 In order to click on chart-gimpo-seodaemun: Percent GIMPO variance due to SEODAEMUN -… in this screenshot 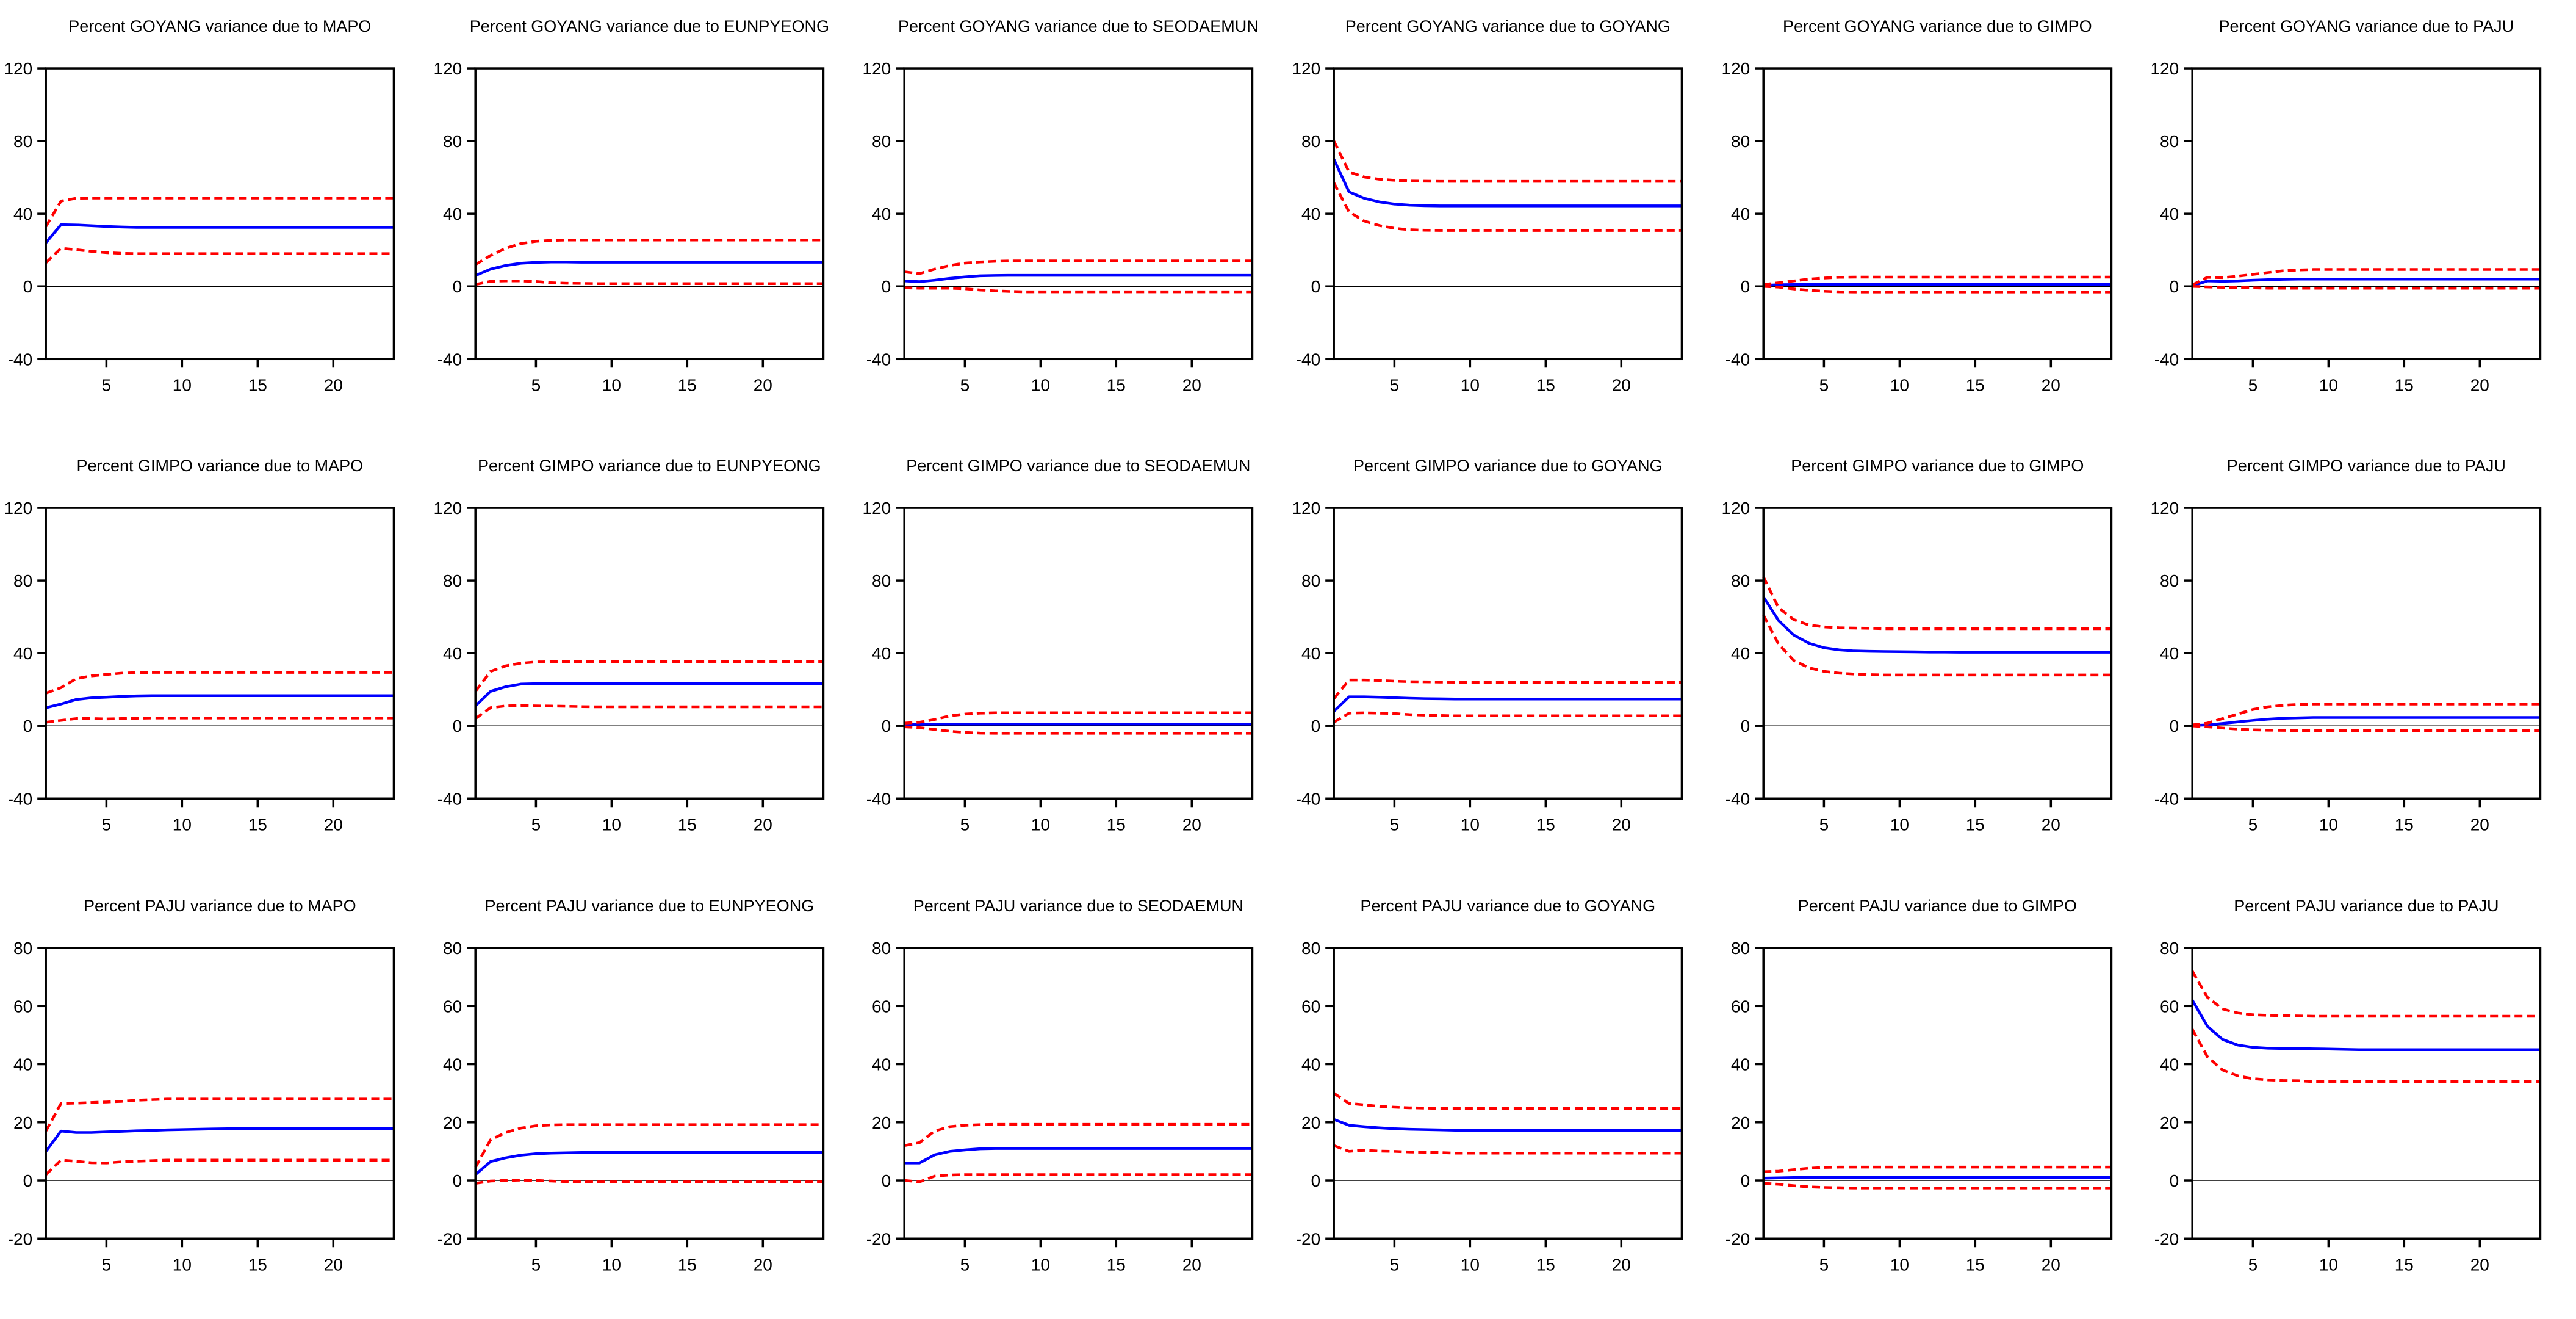, I will do `click(1058, 646)`.